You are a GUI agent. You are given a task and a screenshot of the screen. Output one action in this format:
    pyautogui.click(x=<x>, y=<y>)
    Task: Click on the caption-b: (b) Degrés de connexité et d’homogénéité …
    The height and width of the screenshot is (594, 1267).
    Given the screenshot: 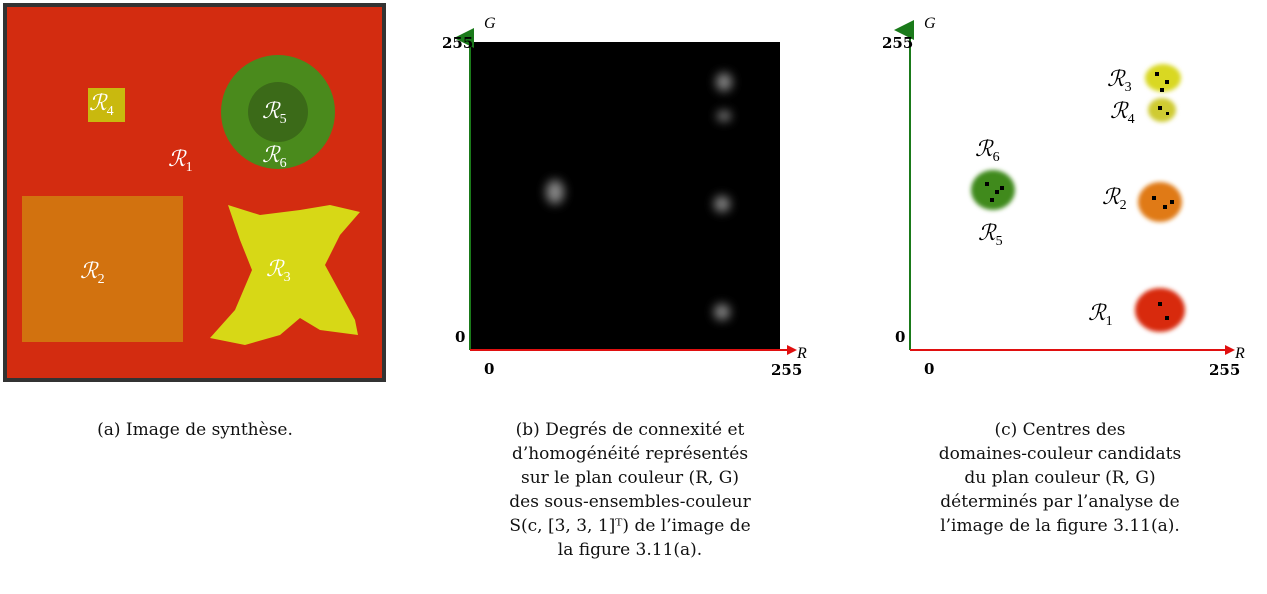 What is the action you would take?
    pyautogui.click(x=630, y=490)
    